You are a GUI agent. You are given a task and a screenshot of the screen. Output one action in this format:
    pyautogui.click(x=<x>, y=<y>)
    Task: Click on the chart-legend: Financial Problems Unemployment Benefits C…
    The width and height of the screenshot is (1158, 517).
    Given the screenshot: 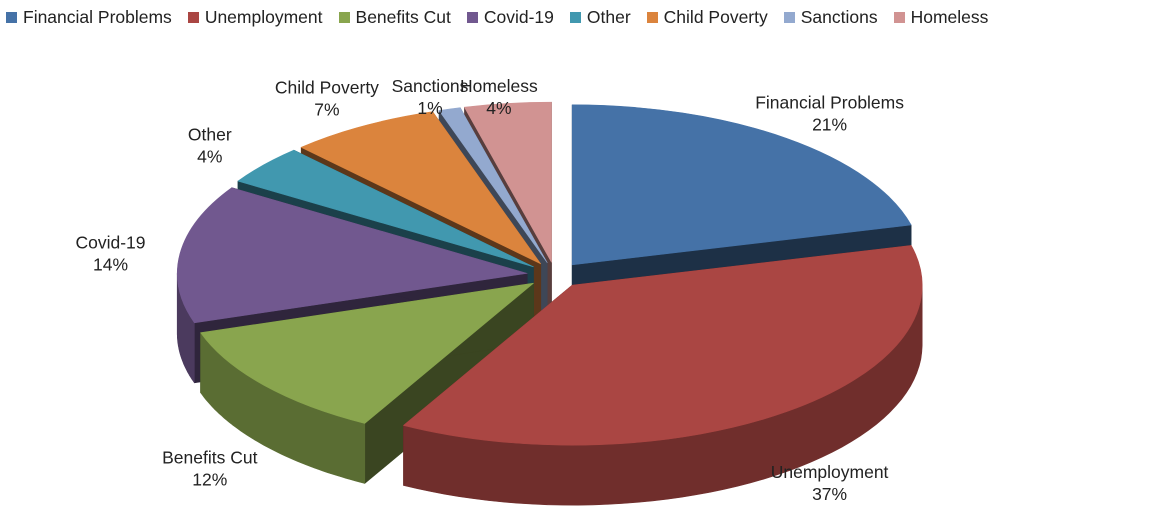 What is the action you would take?
    pyautogui.click(x=581, y=17)
    